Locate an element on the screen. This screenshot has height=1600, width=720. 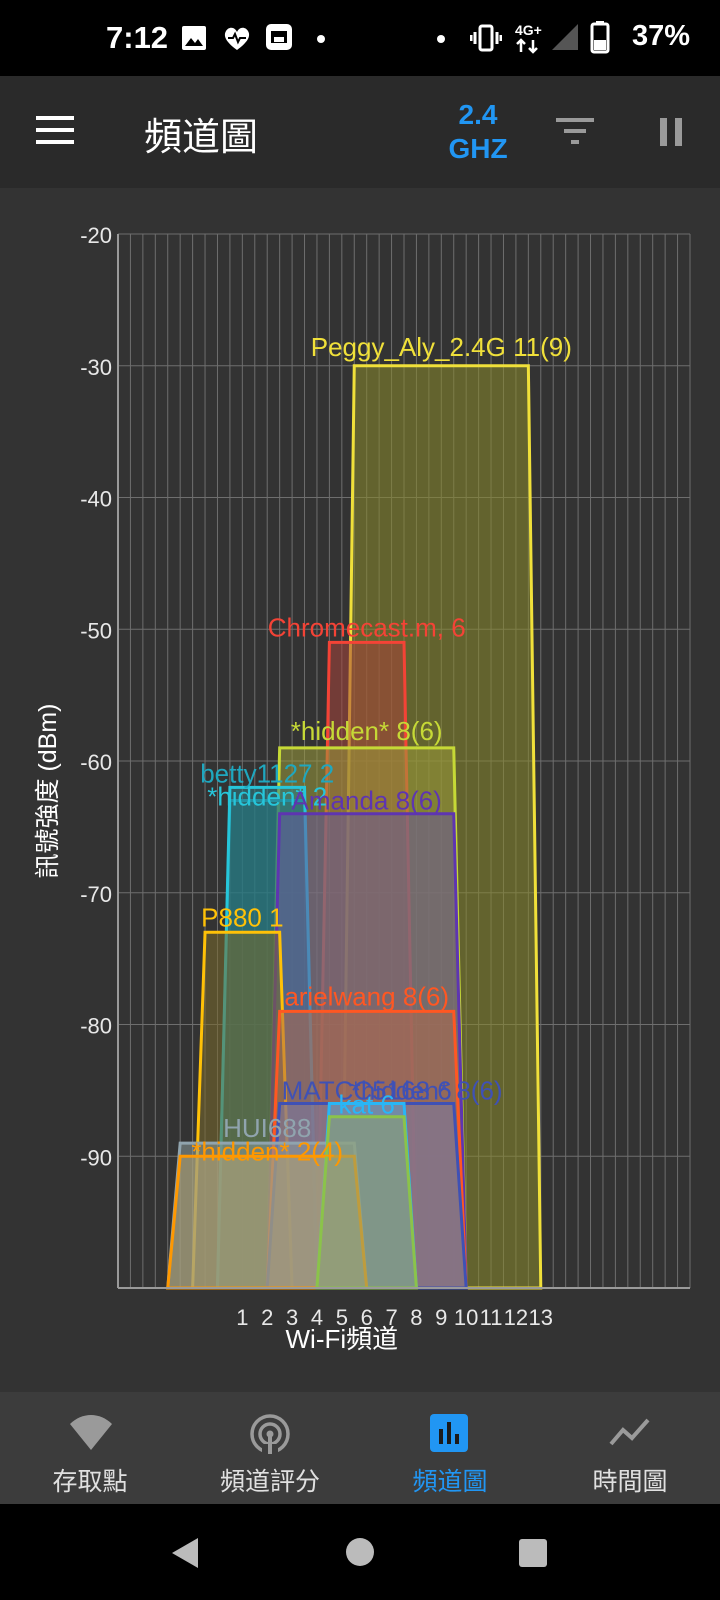
series-label: *hidden* 2 is located at coordinates (267, 796).